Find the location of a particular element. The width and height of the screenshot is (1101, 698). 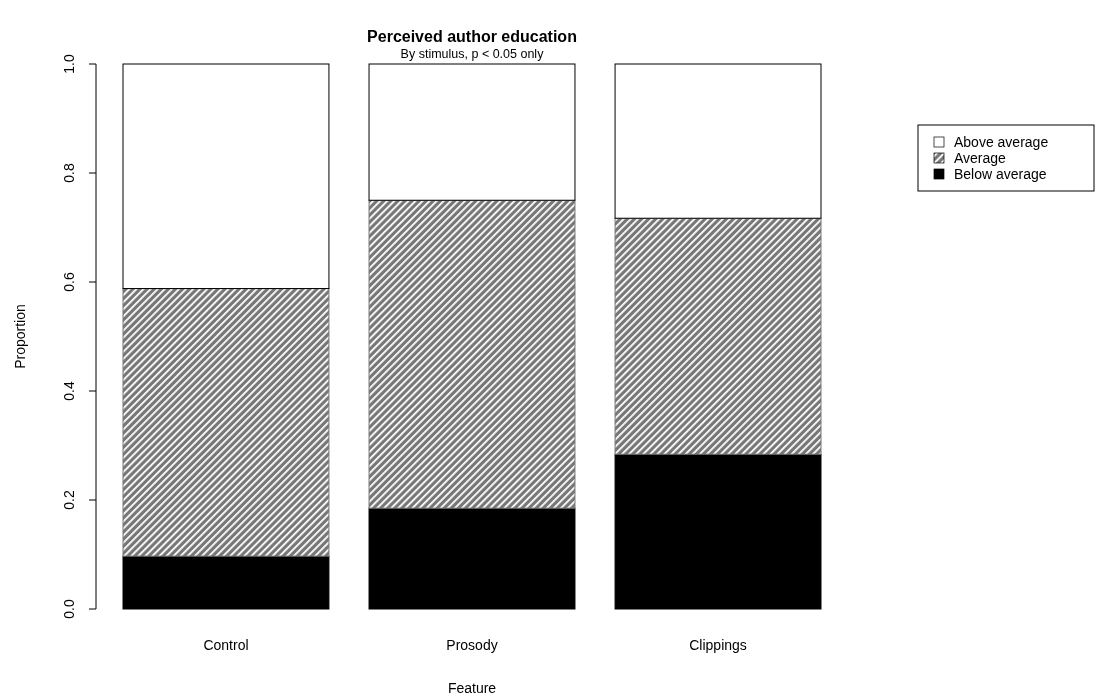

x-tick-label: Prosody is located at coordinates (472, 645).